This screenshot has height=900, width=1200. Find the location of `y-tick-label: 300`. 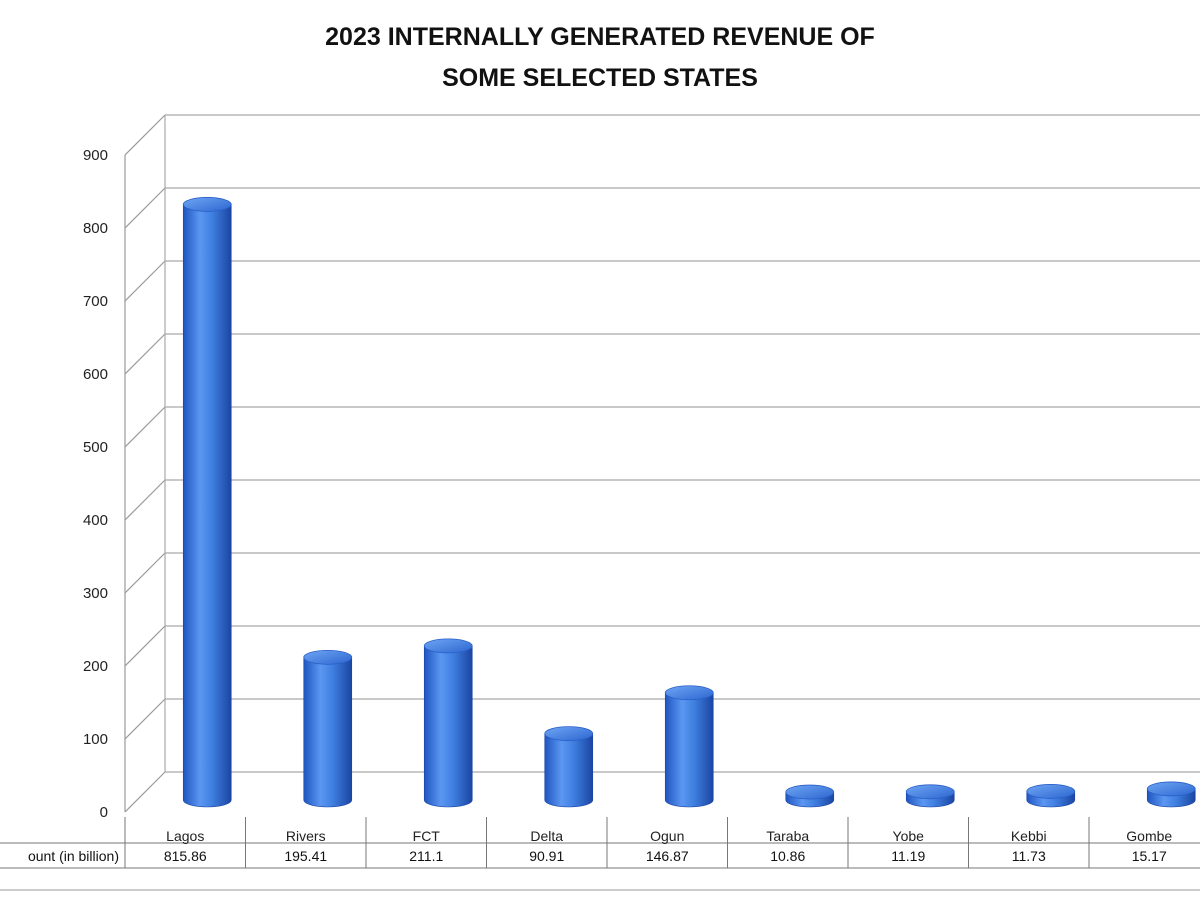

y-tick-label: 300 is located at coordinates (95, 593).